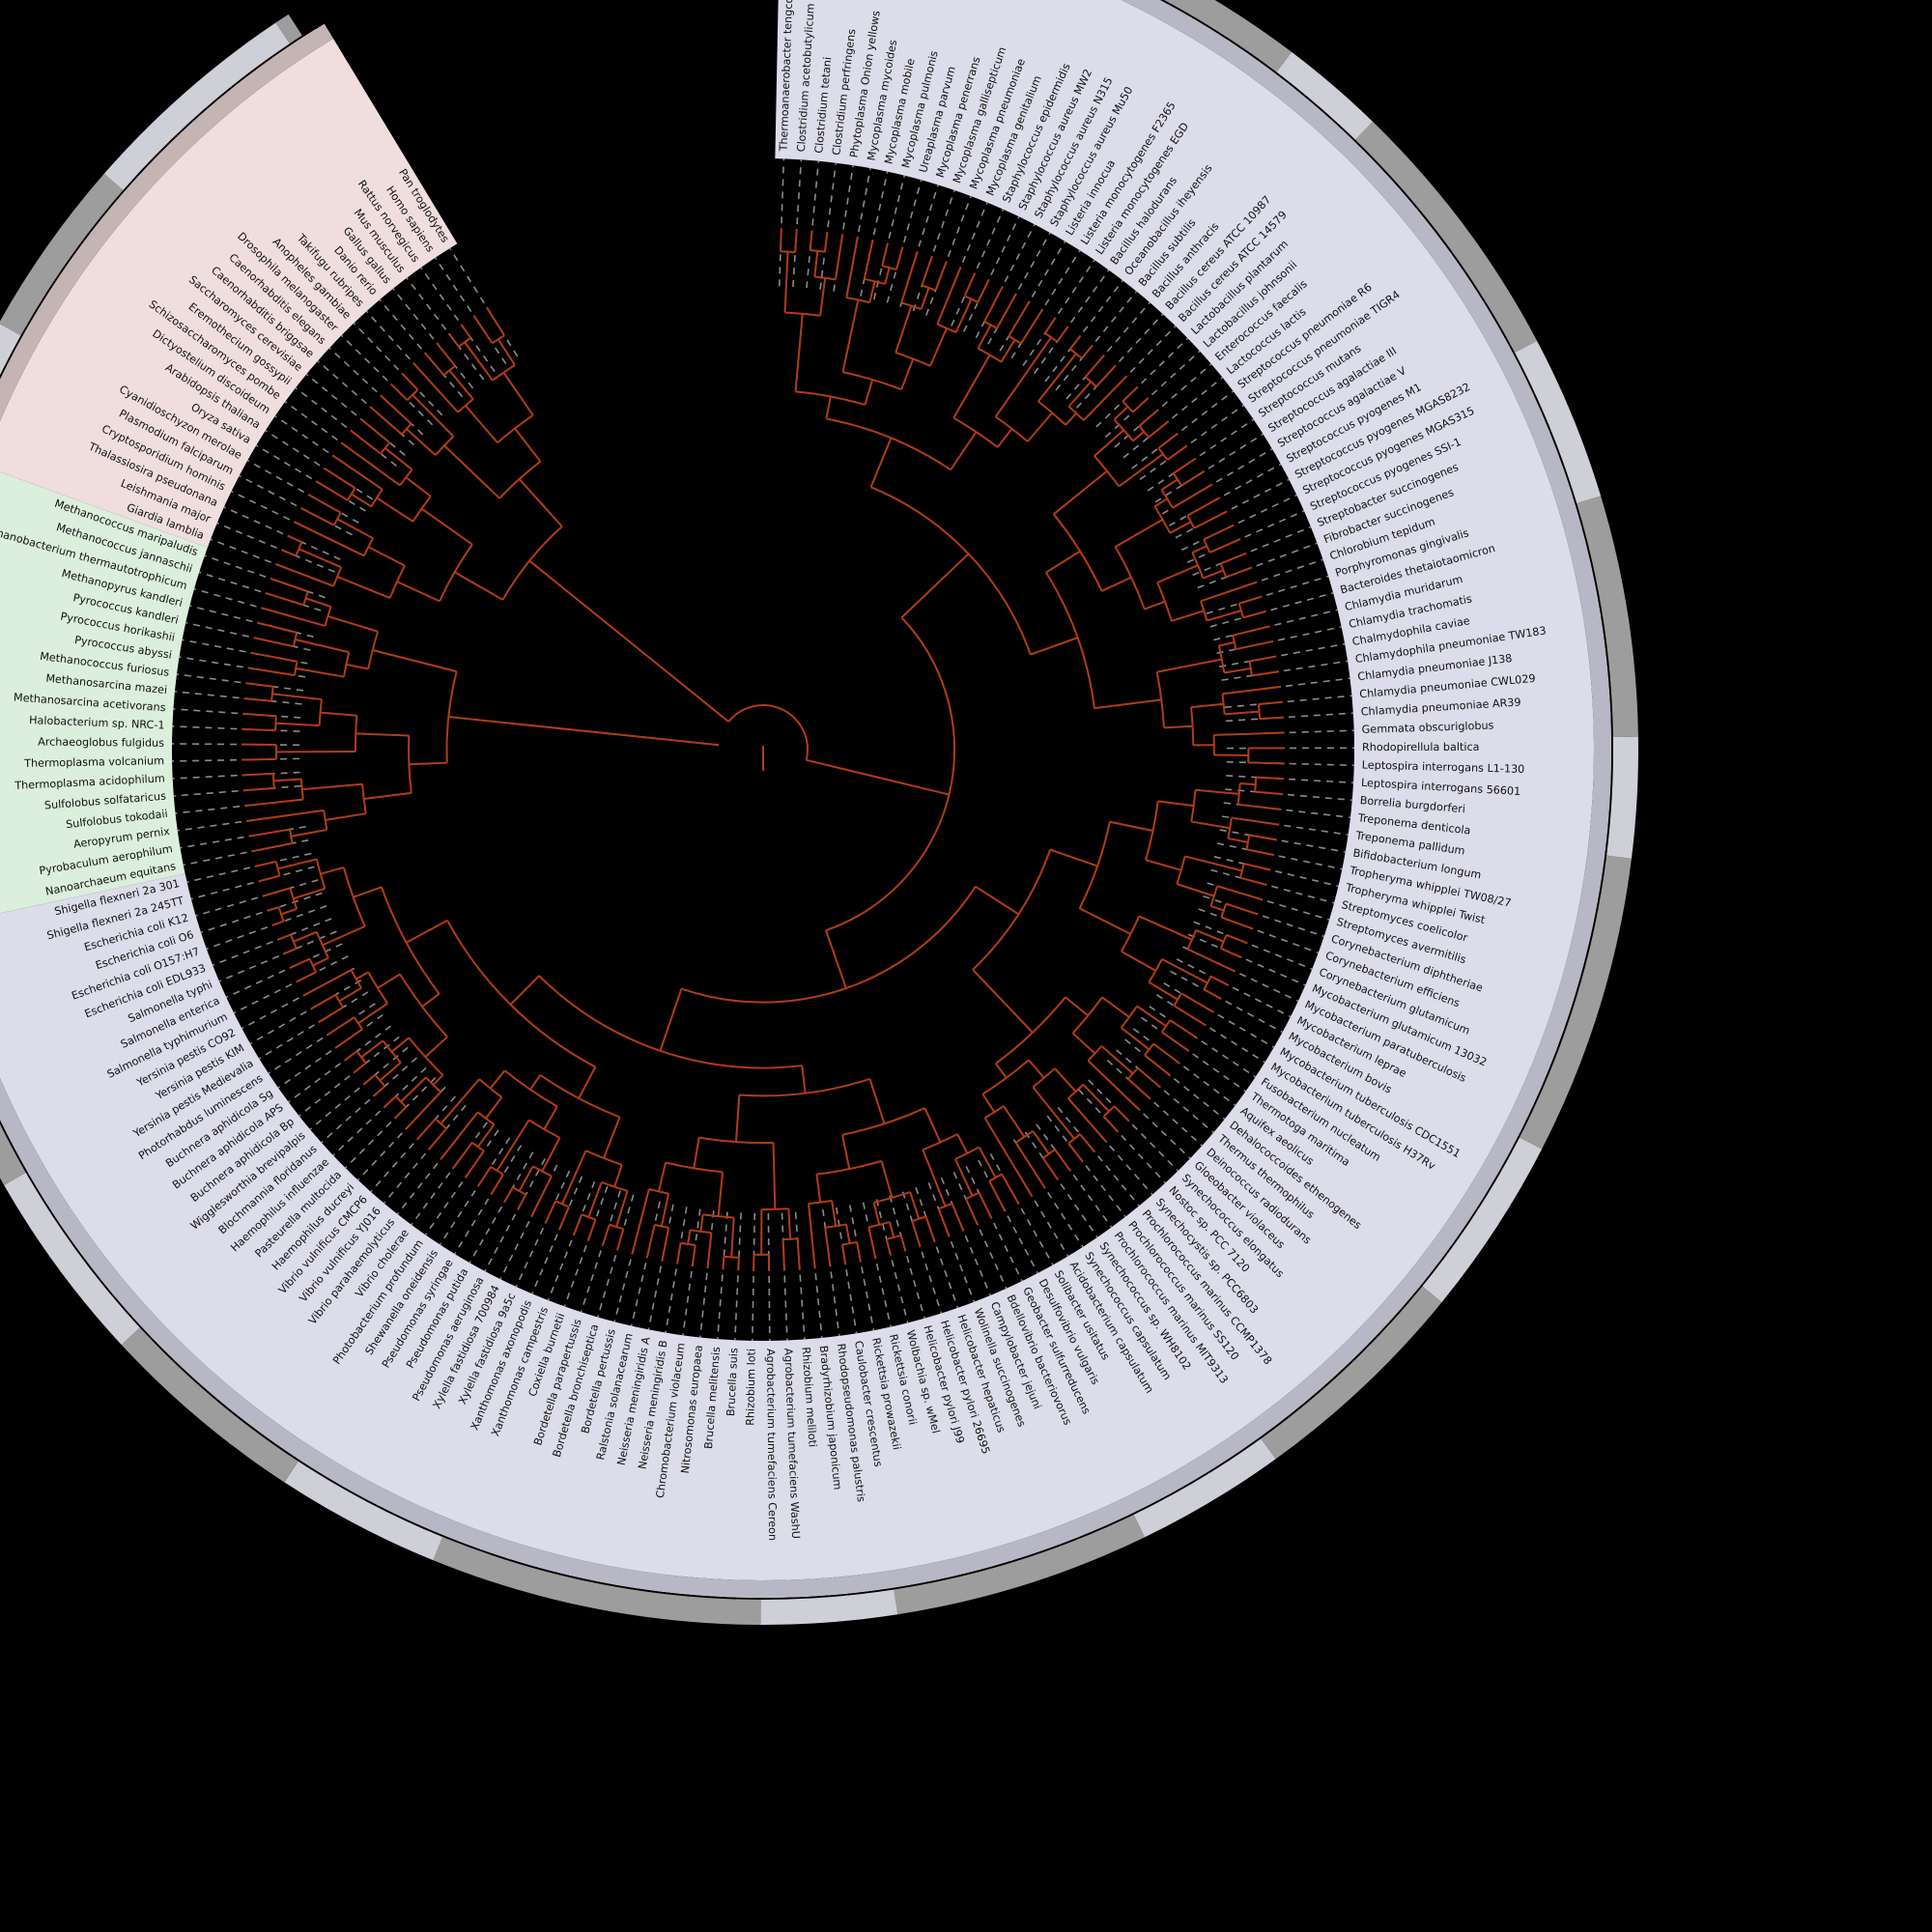 The image size is (1932, 1932). Describe the element at coordinates (1575, 1002) in the screenshot. I see `ring-segment-dark` at that location.